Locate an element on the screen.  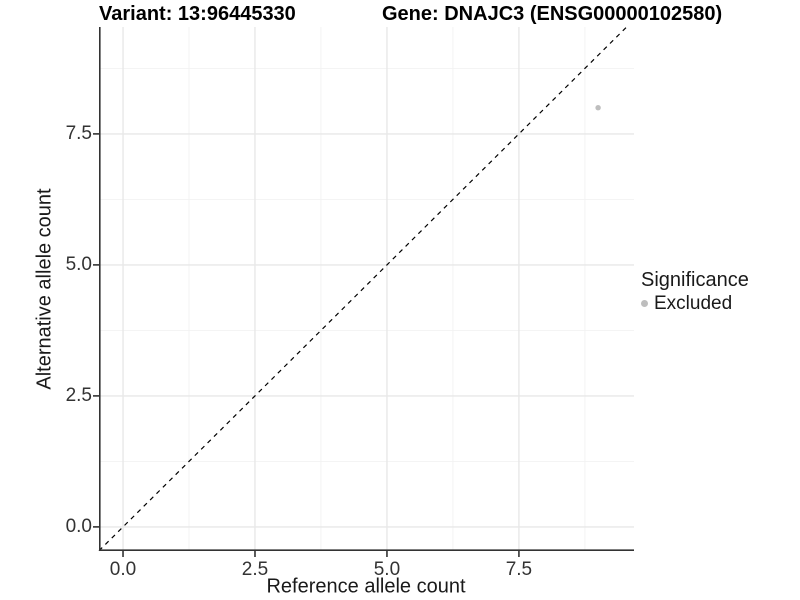
legend-item-label: Excluded is located at coordinates (693, 303).